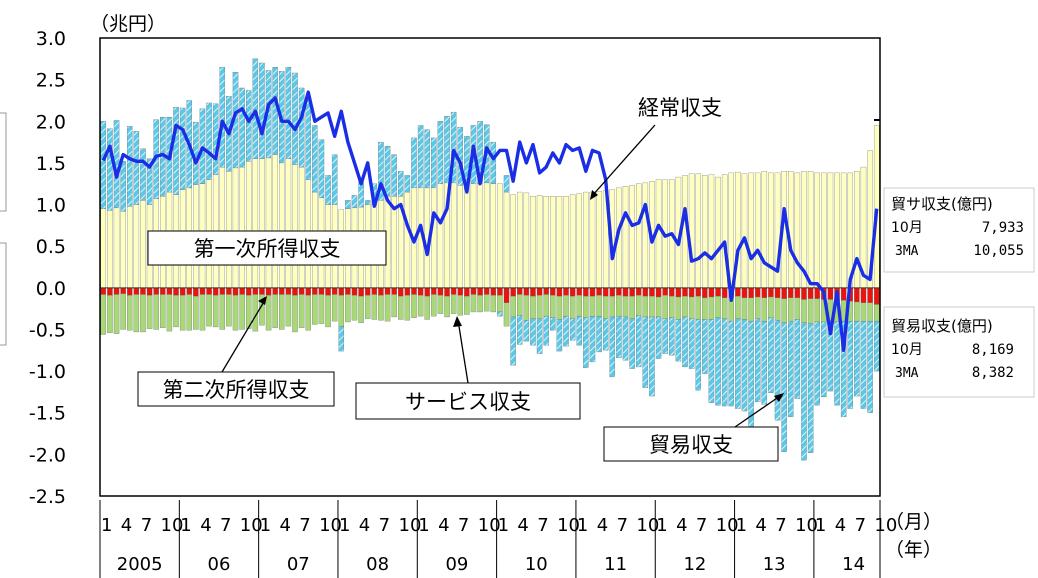 Image resolution: width=1038 pixels, height=578 pixels. I want to click on trade-box-row1-label: 10月, so click(907, 350).